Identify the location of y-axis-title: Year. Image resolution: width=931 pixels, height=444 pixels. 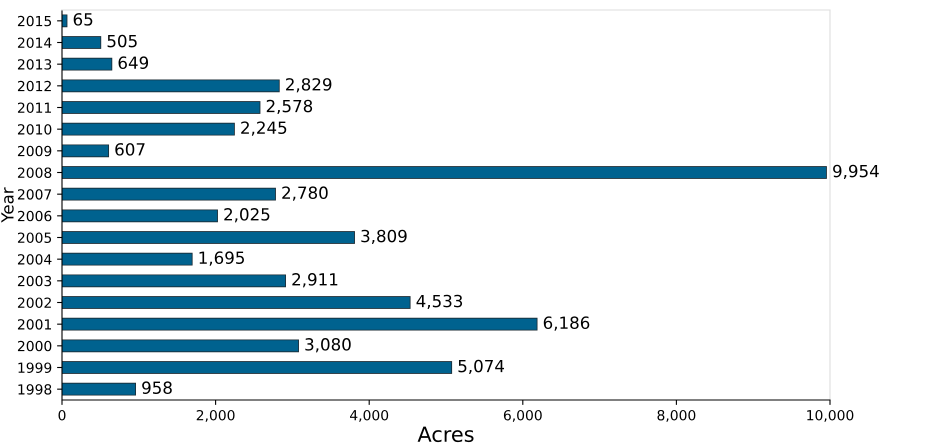
(7, 205).